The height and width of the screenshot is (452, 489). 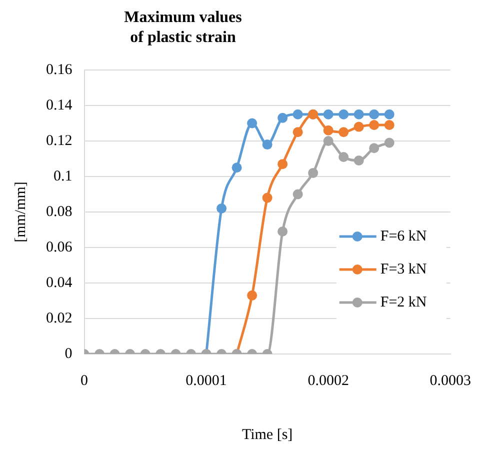 I want to click on y-tick-label: 0.16, so click(x=59, y=70).